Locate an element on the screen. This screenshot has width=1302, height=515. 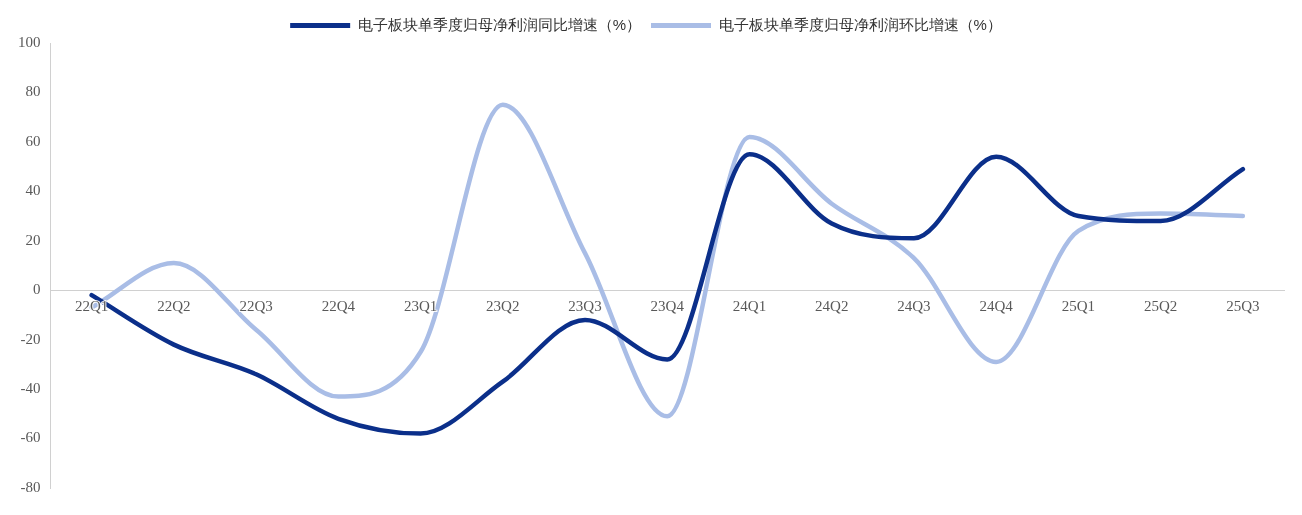
y-tick-label: -60 is located at coordinates (30, 437).